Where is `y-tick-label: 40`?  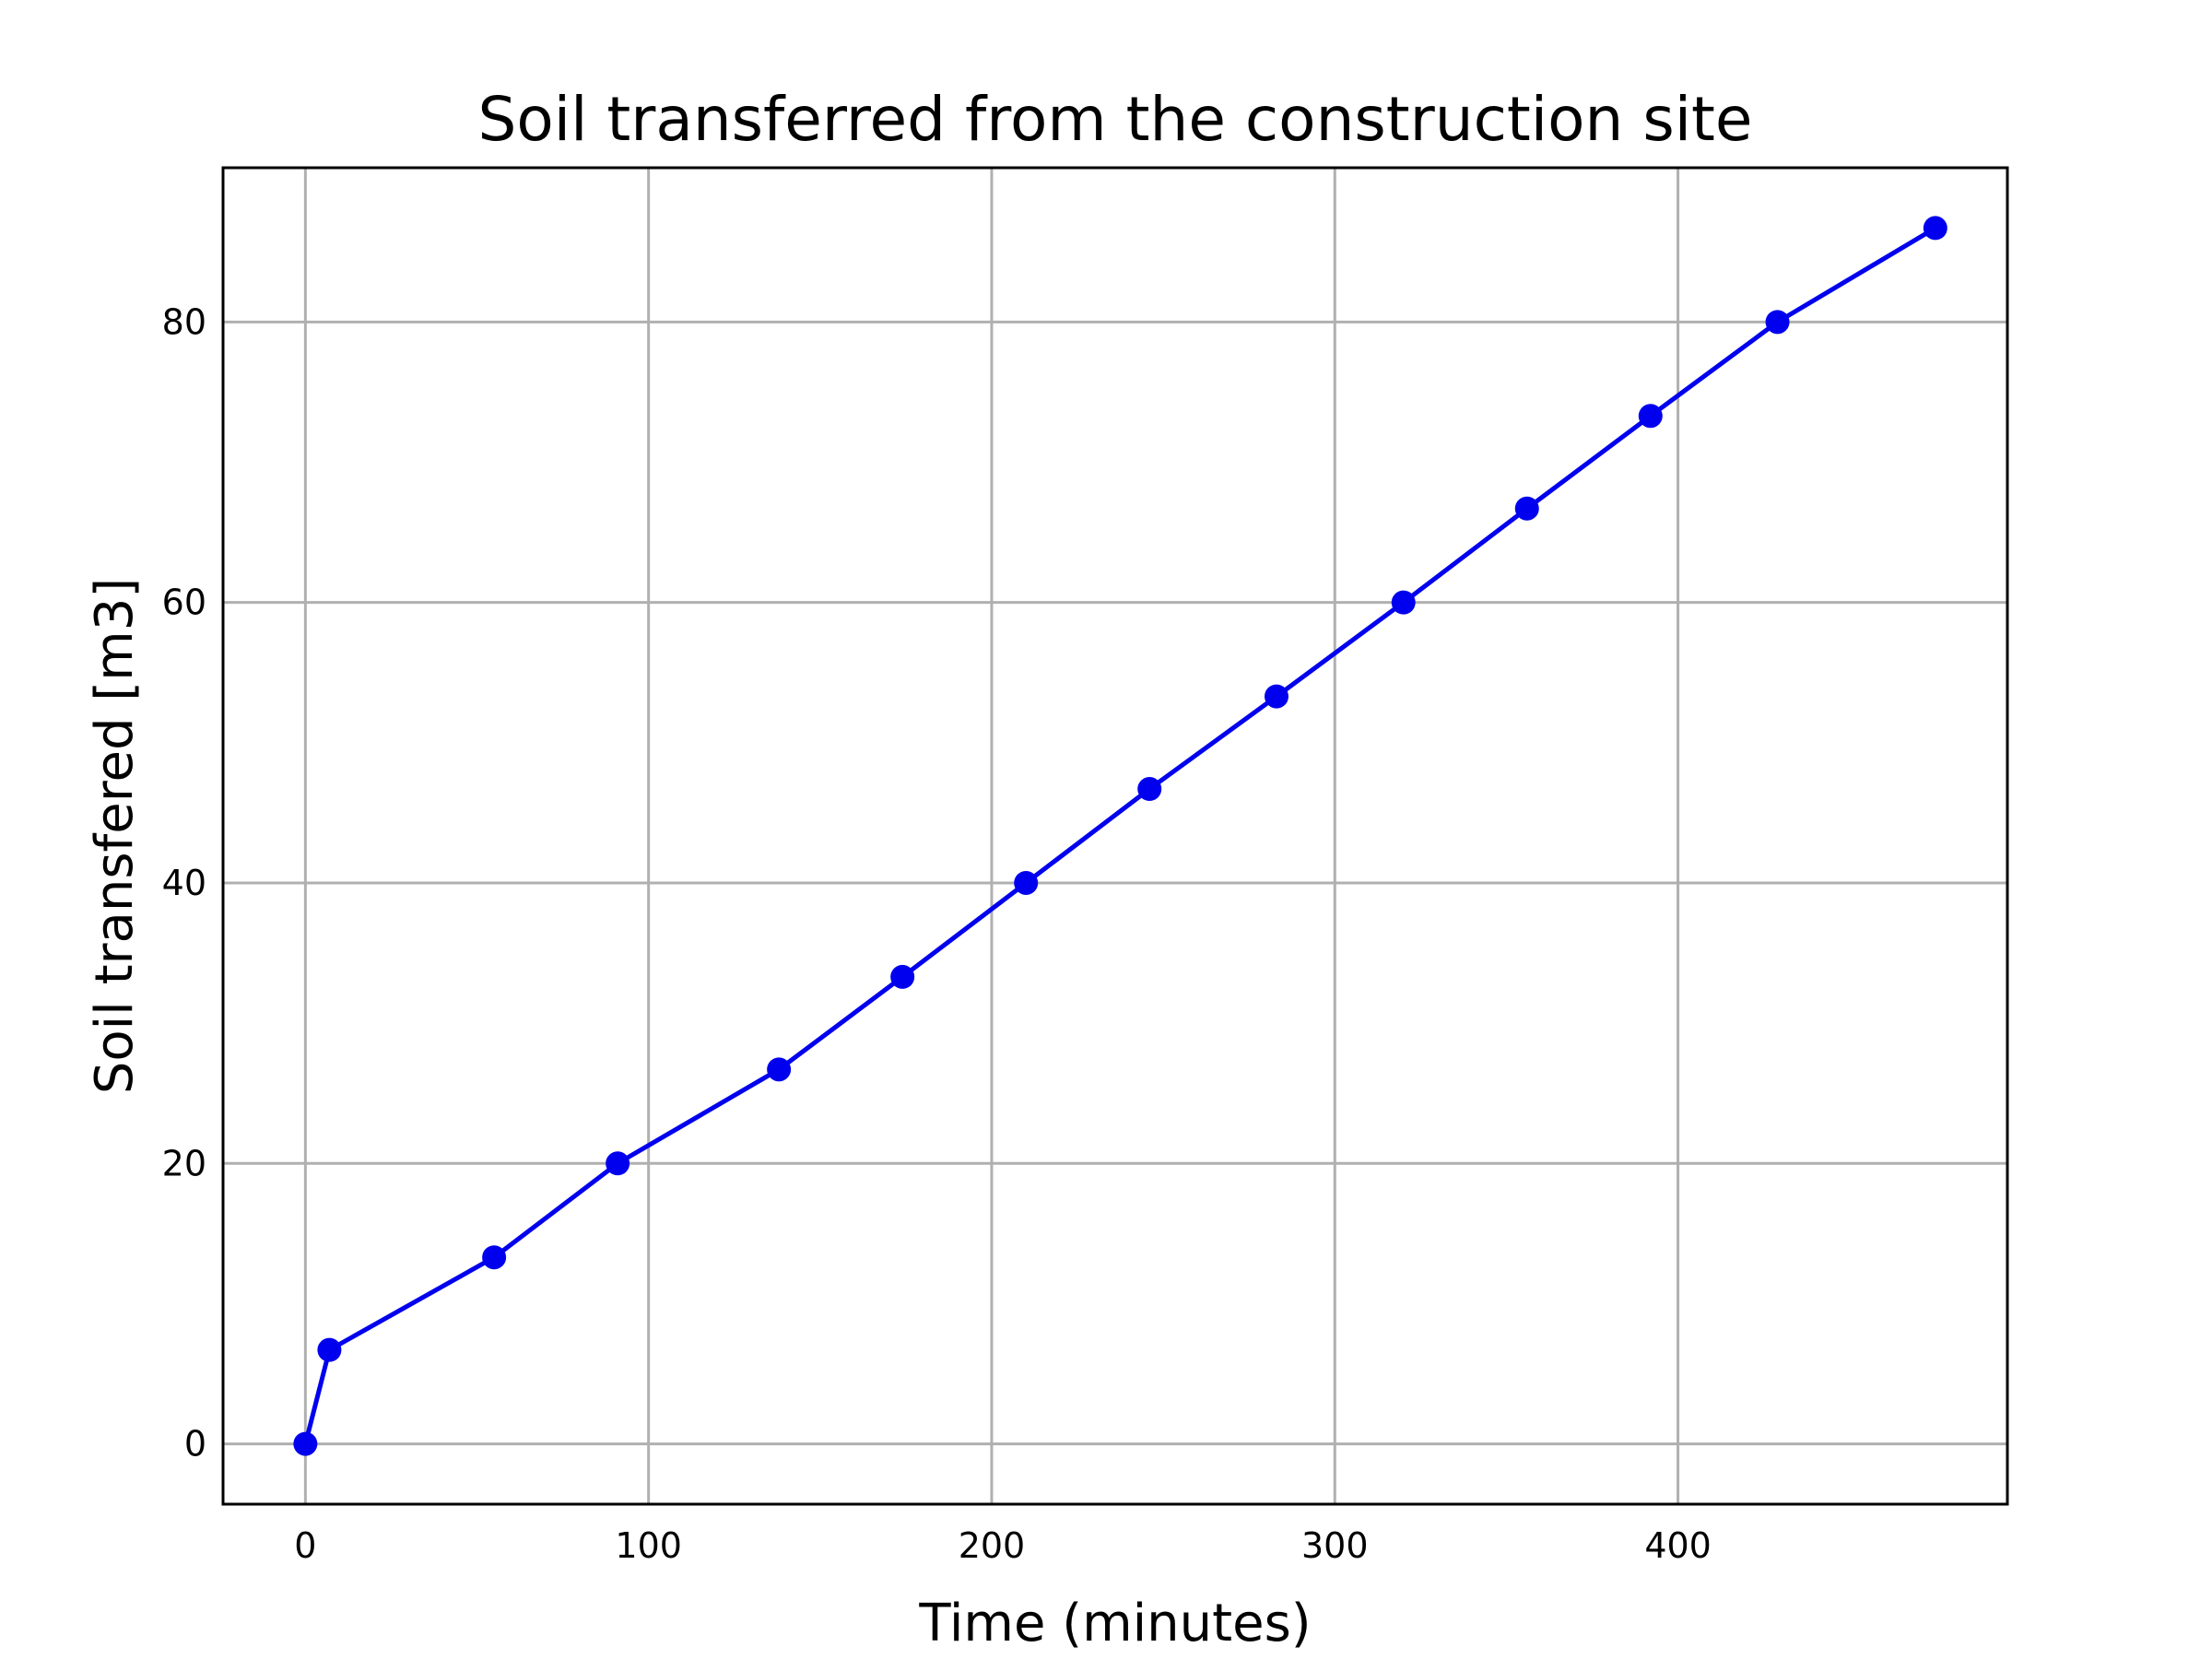
y-tick-label: 40 is located at coordinates (184, 883).